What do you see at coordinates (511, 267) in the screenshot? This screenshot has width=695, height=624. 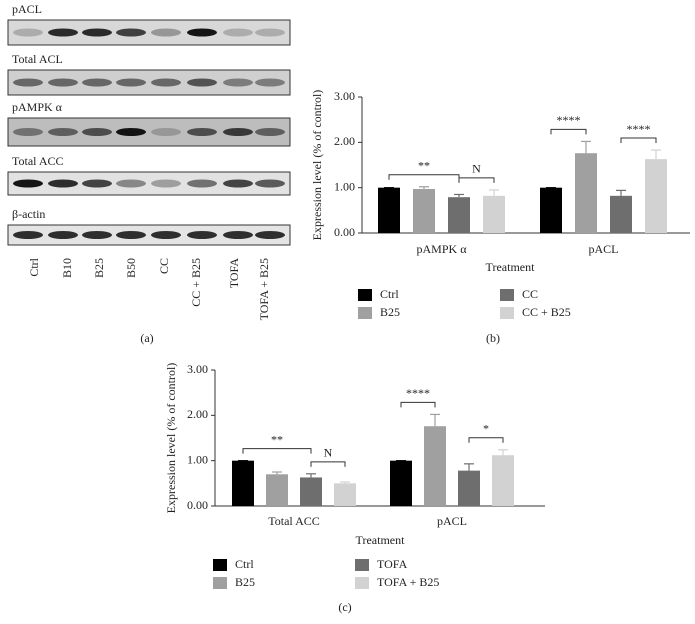 I see `x-axis-title: Treatment` at bounding box center [511, 267].